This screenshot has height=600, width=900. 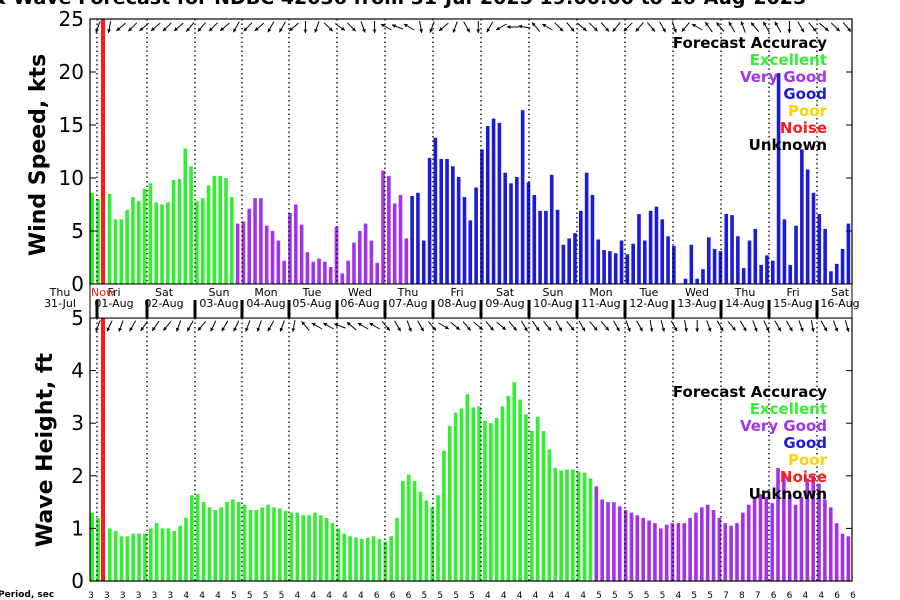 What do you see at coordinates (649, 292) in the screenshot?
I see `day-name-label: Tue` at bounding box center [649, 292].